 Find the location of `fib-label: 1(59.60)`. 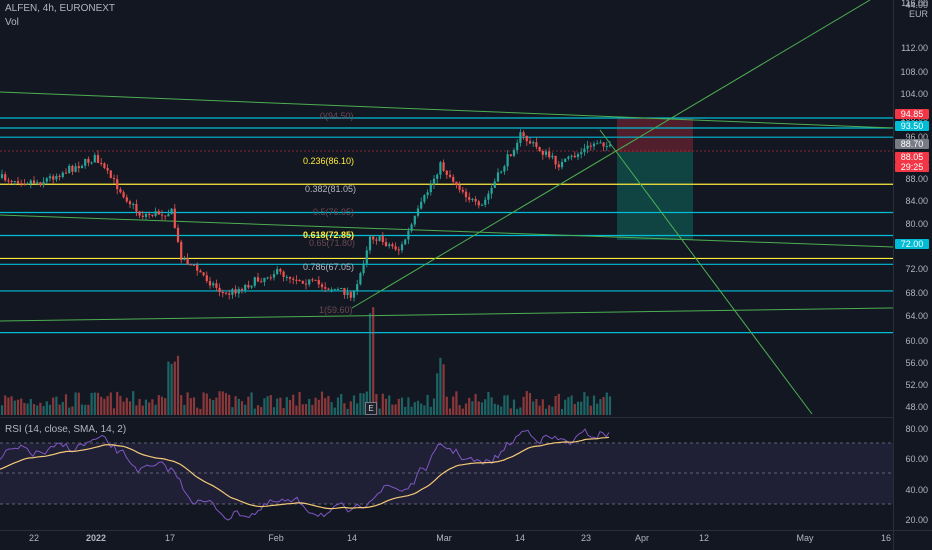

fib-label: 1(59.60) is located at coordinates (336, 310).